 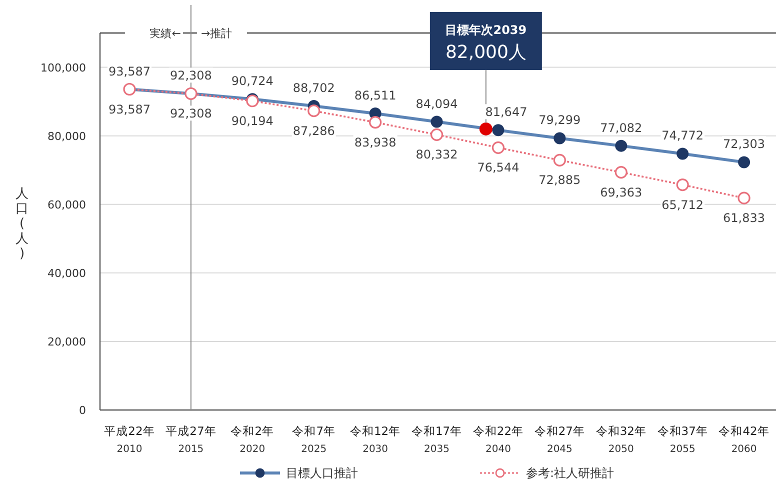 I want to click on data-label: 81,647, so click(x=506, y=112).